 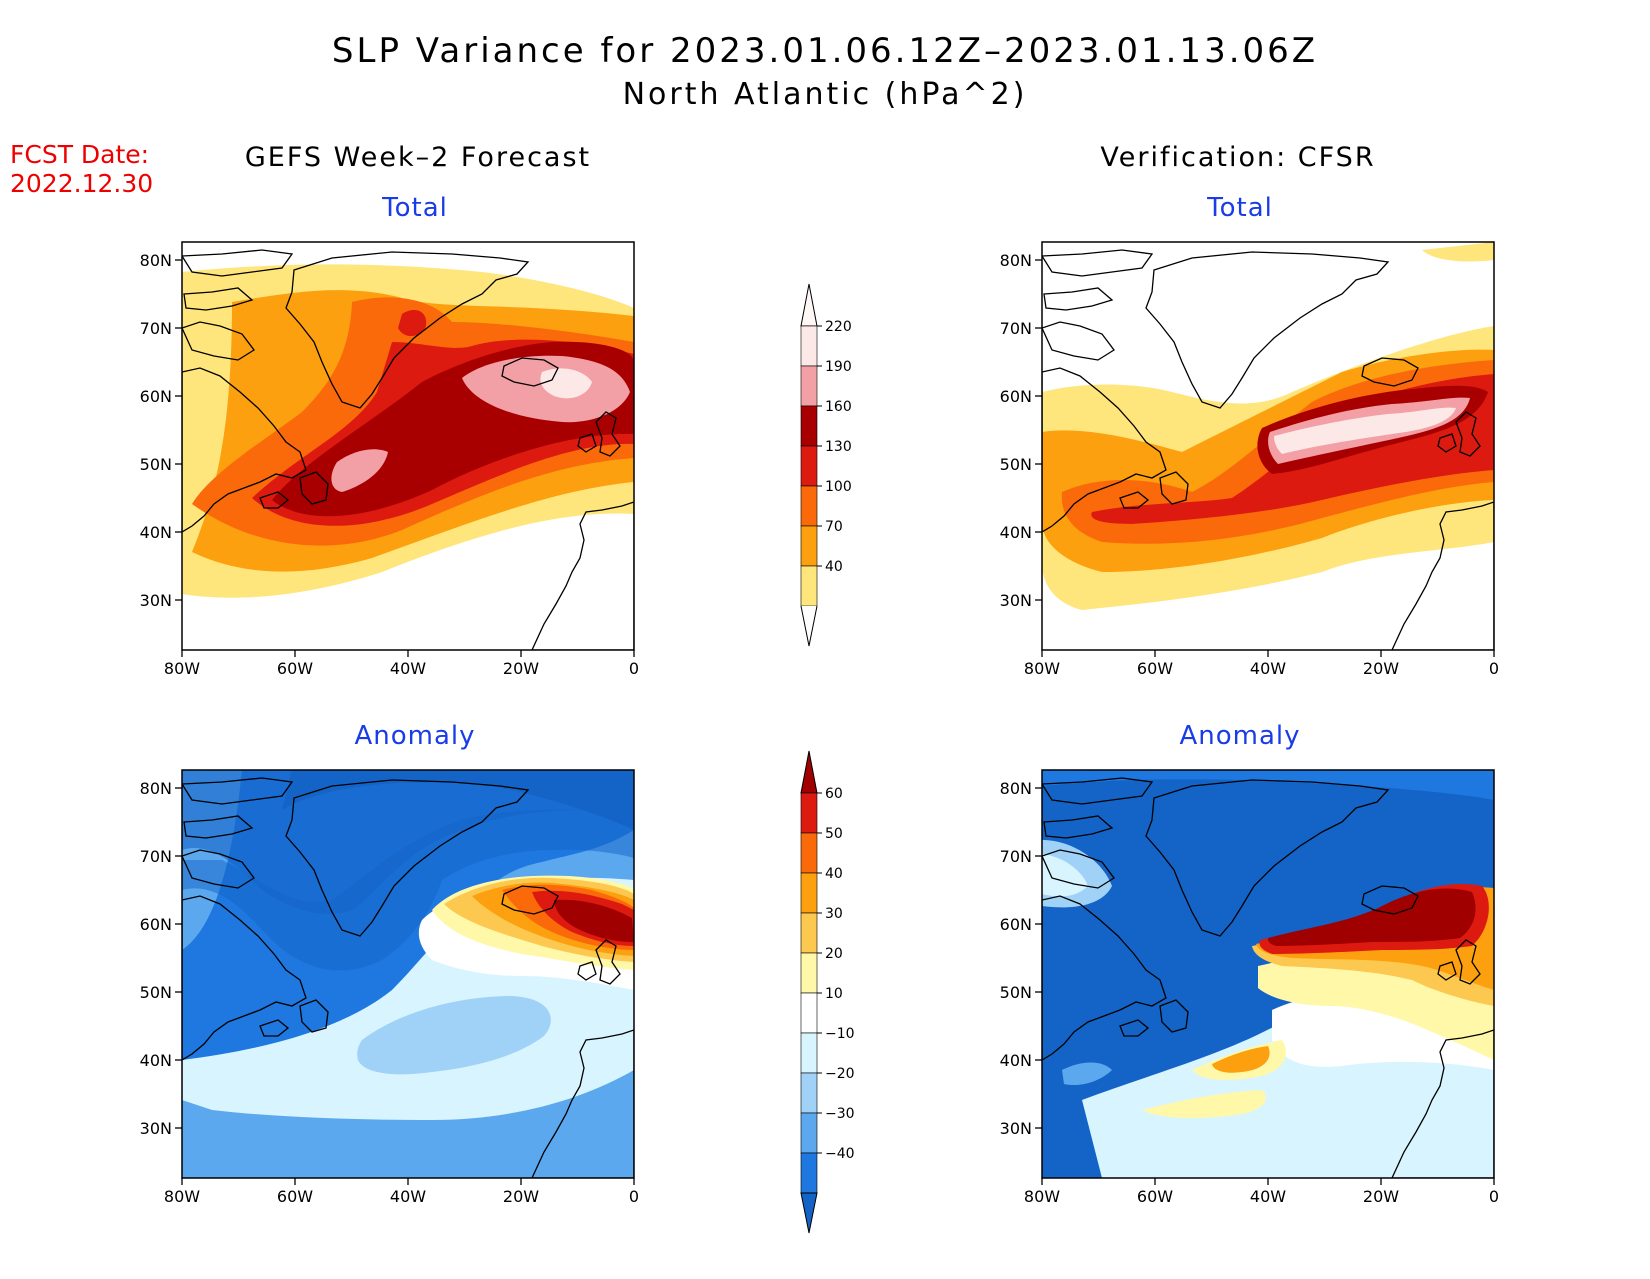 What do you see at coordinates (521, 668) in the screenshot?
I see `lon-label-forecast-total: 20W` at bounding box center [521, 668].